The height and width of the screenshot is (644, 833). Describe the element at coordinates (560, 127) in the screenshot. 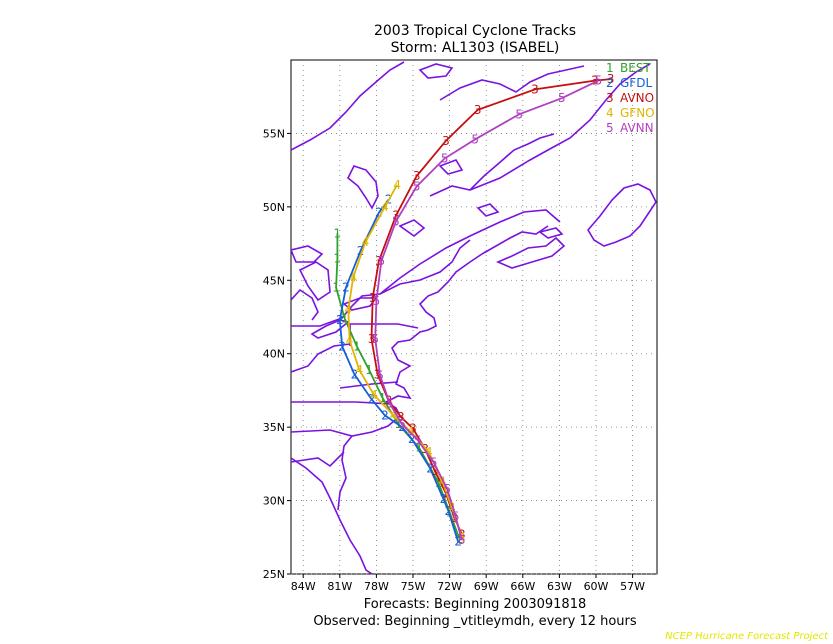

I see `coastline-labrador` at that location.